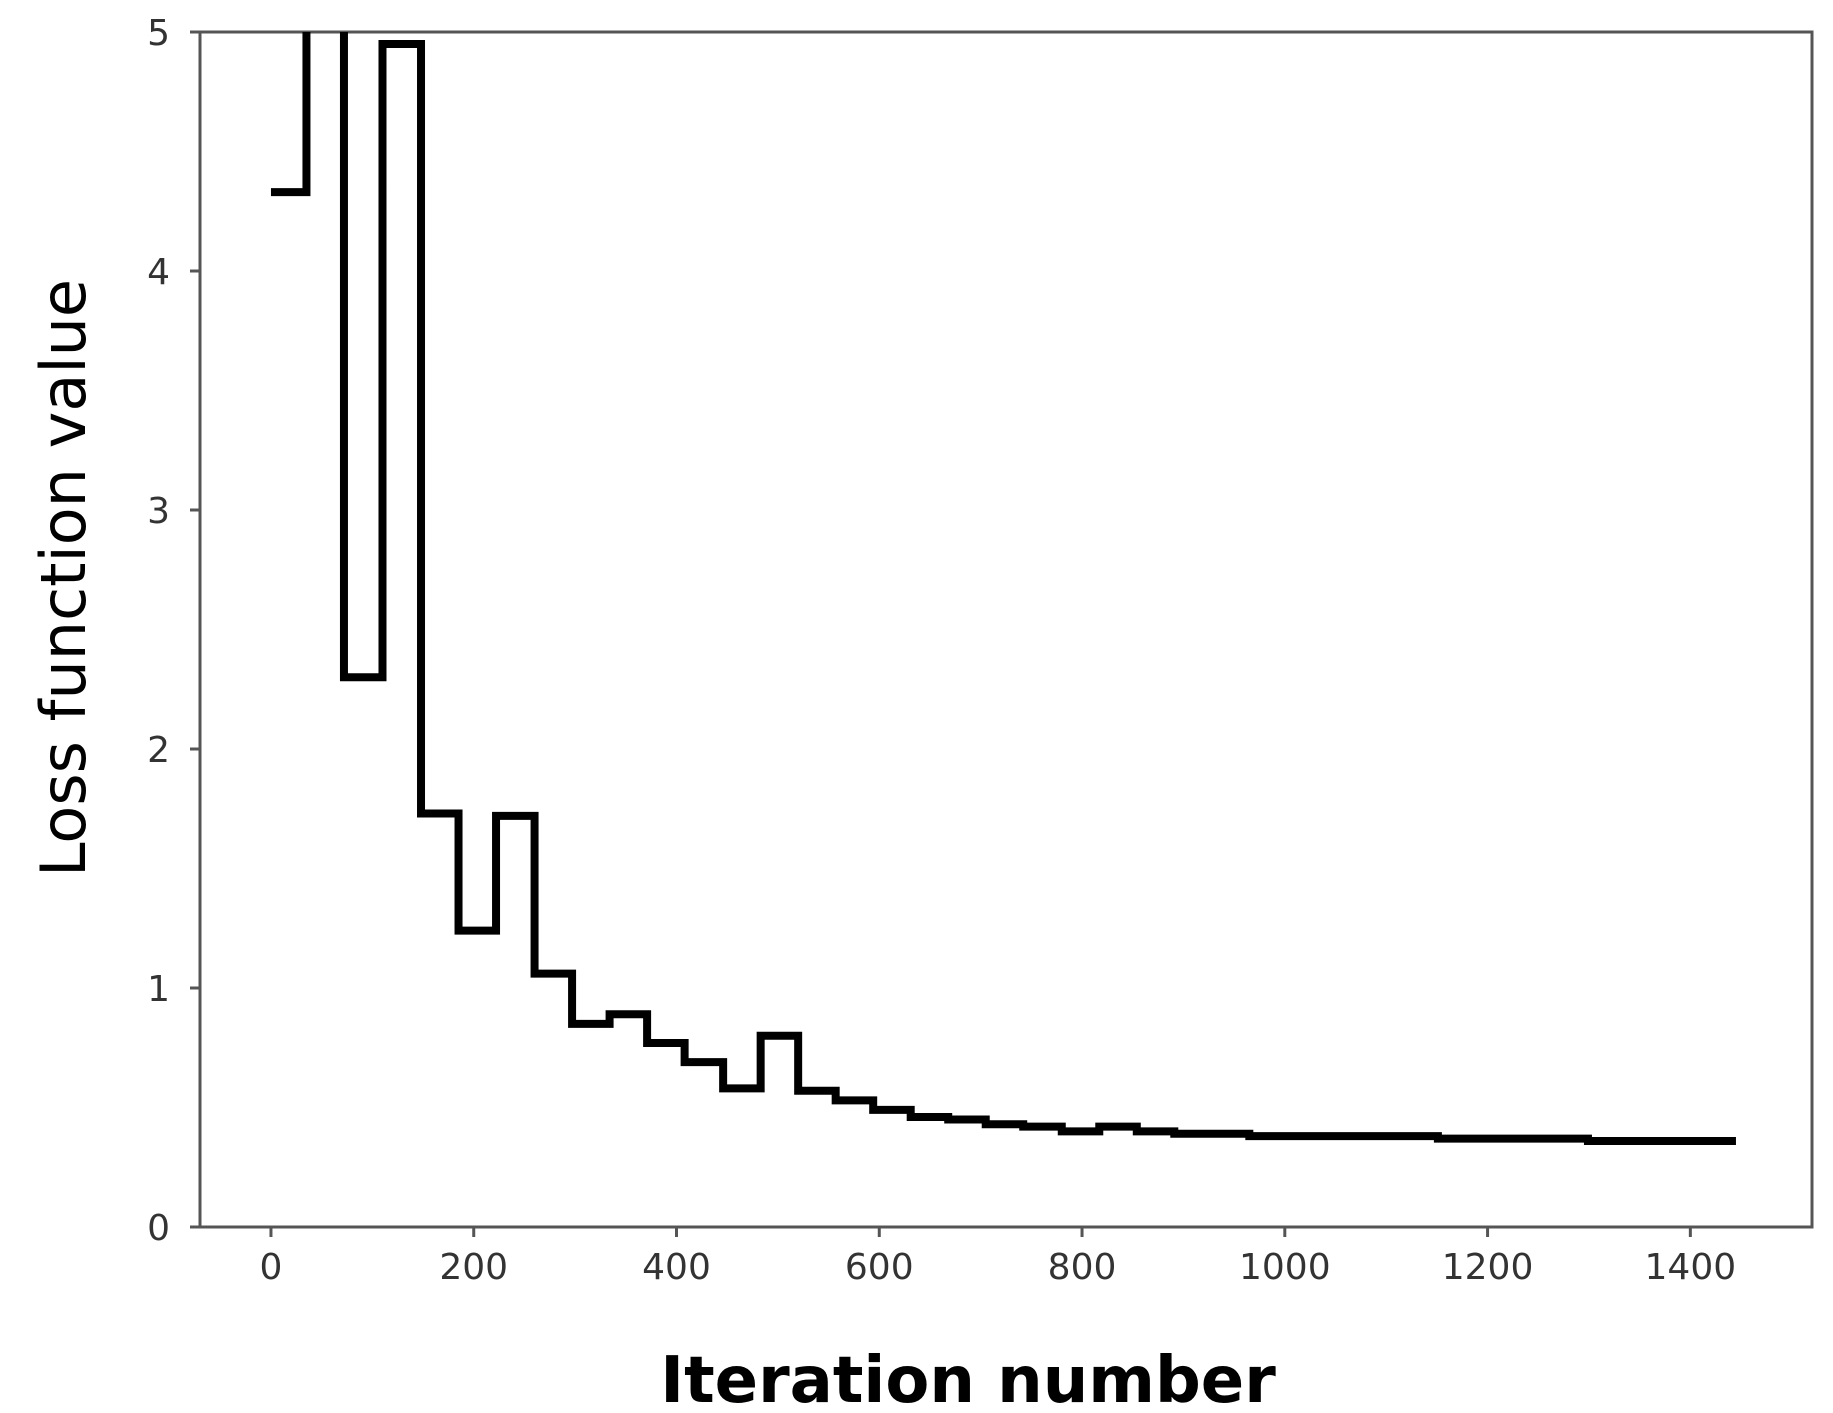 This screenshot has height=1413, width=1833. What do you see at coordinates (158, 33) in the screenshot?
I see `y-tick-label: 5` at bounding box center [158, 33].